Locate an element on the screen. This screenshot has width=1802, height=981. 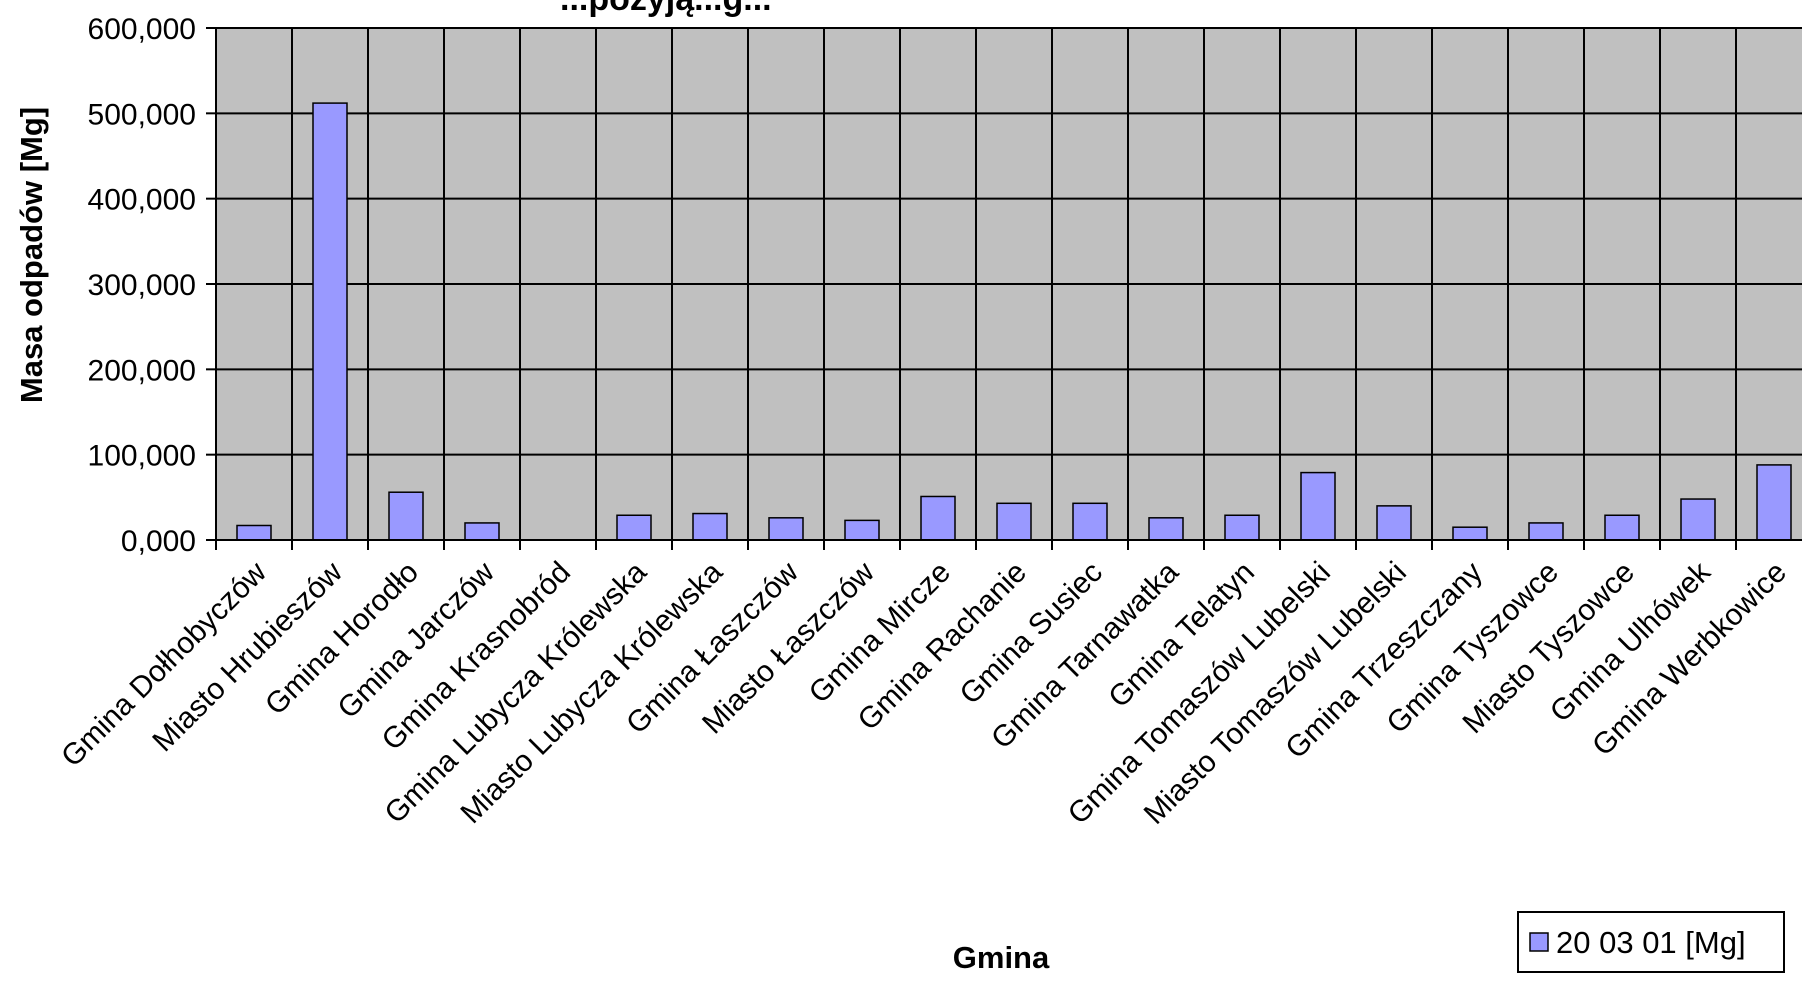
y-tick-label: 0,000 is located at coordinates (158, 541).